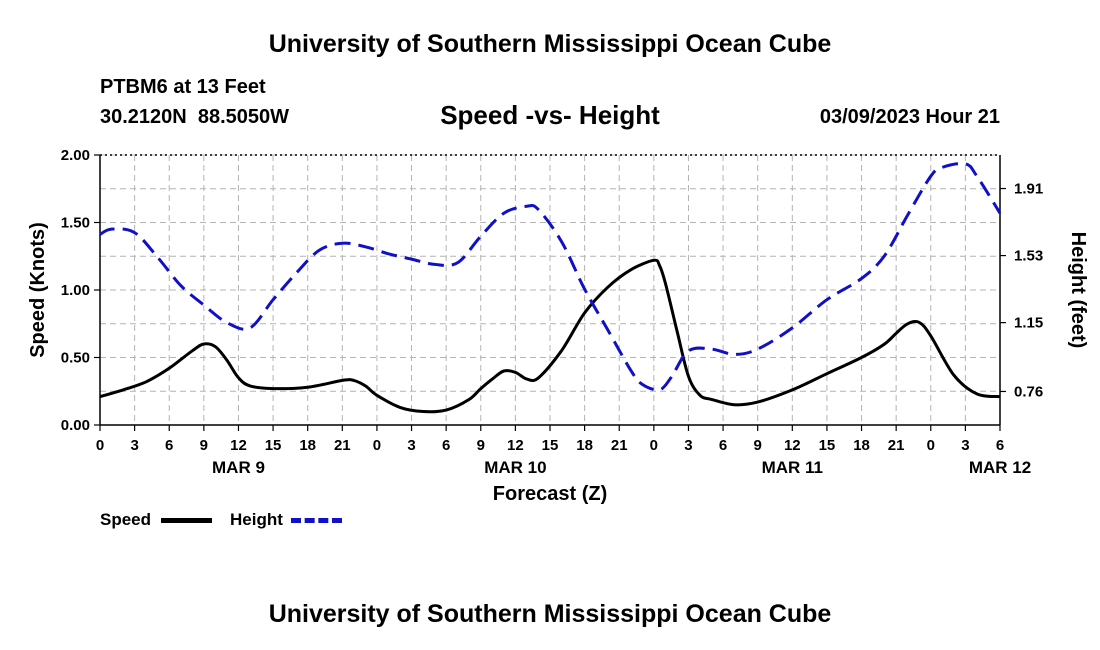 The width and height of the screenshot is (1100, 650). What do you see at coordinates (38, 290) in the screenshot?
I see `y-axis-title: Speed (Knots)` at bounding box center [38, 290].